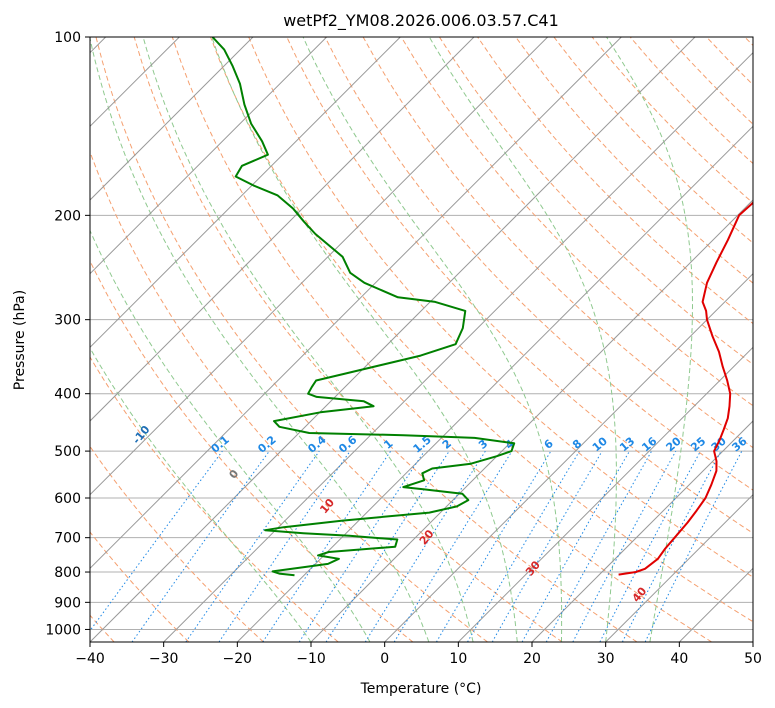 The image size is (775, 708). Describe the element at coordinates (458, 659) in the screenshot. I see `x-tick-label: 10` at that location.